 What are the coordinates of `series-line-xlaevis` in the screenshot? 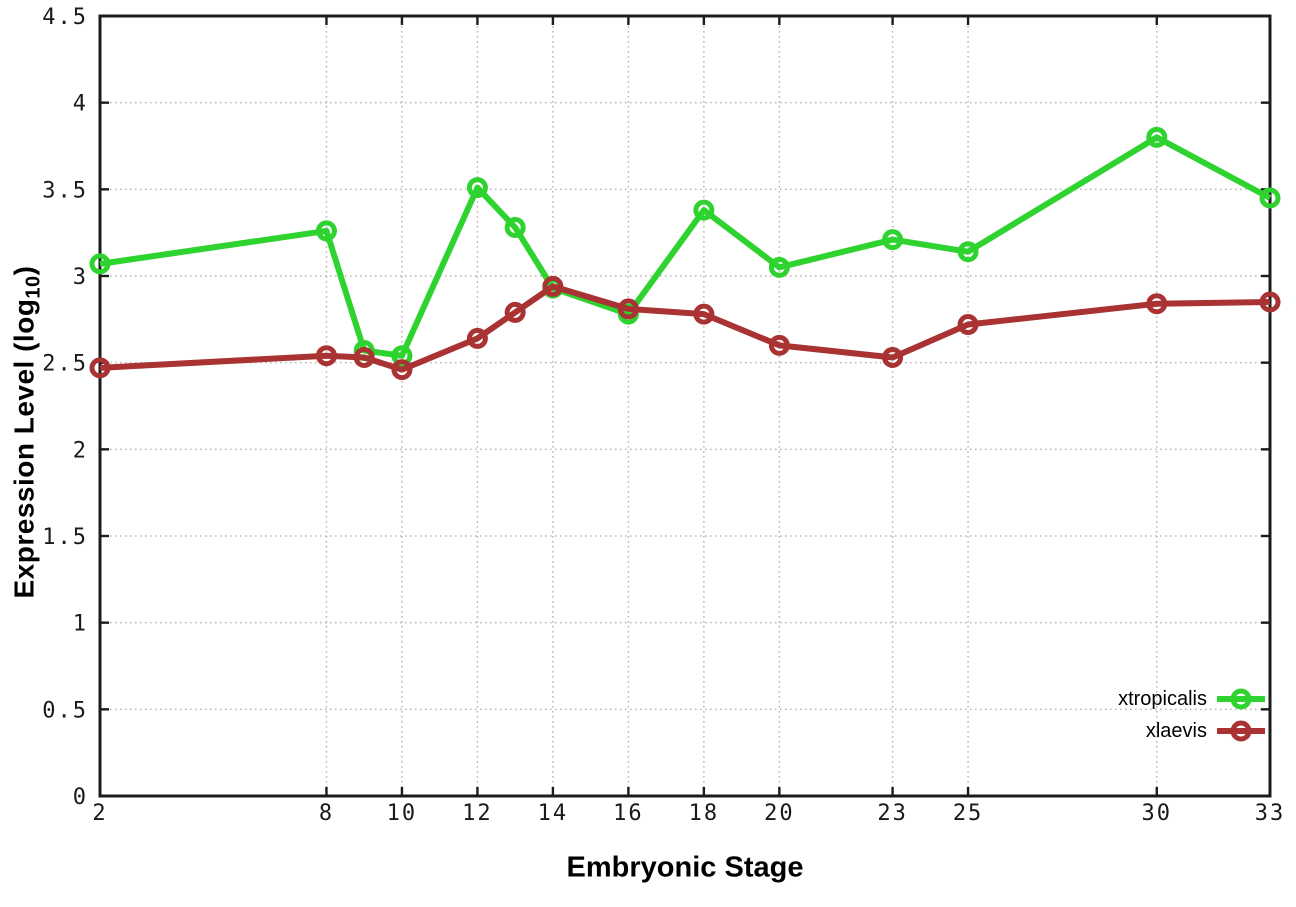 It's located at (685, 328).